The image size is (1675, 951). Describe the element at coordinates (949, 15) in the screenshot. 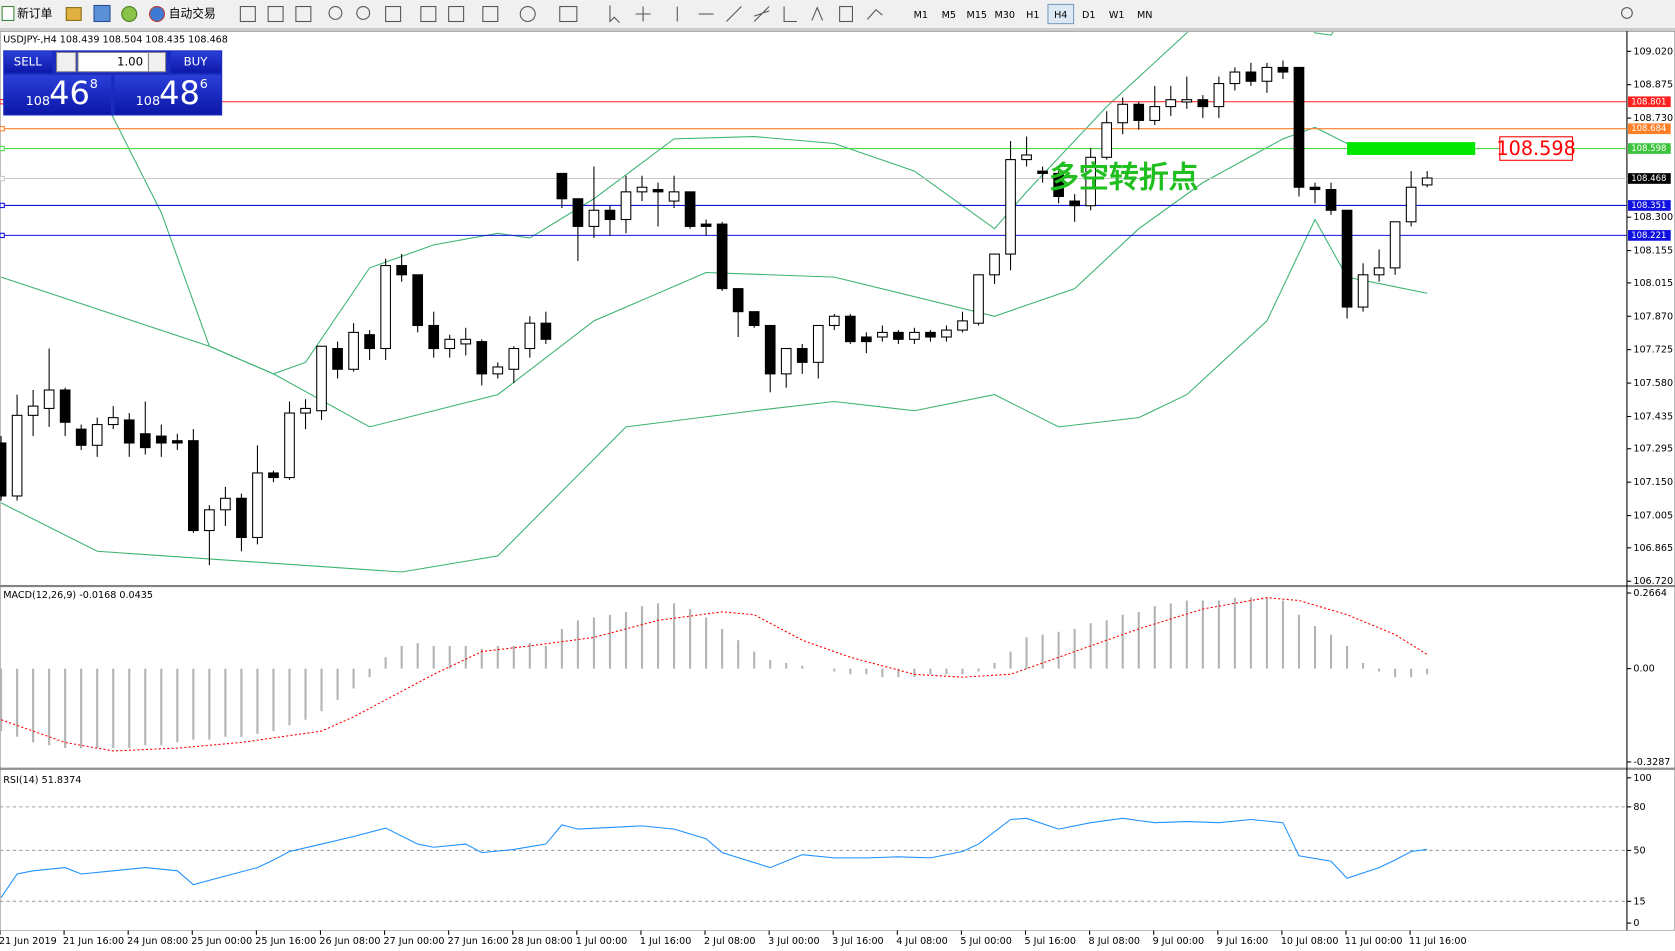

I see `timeframe-button: M5` at that location.